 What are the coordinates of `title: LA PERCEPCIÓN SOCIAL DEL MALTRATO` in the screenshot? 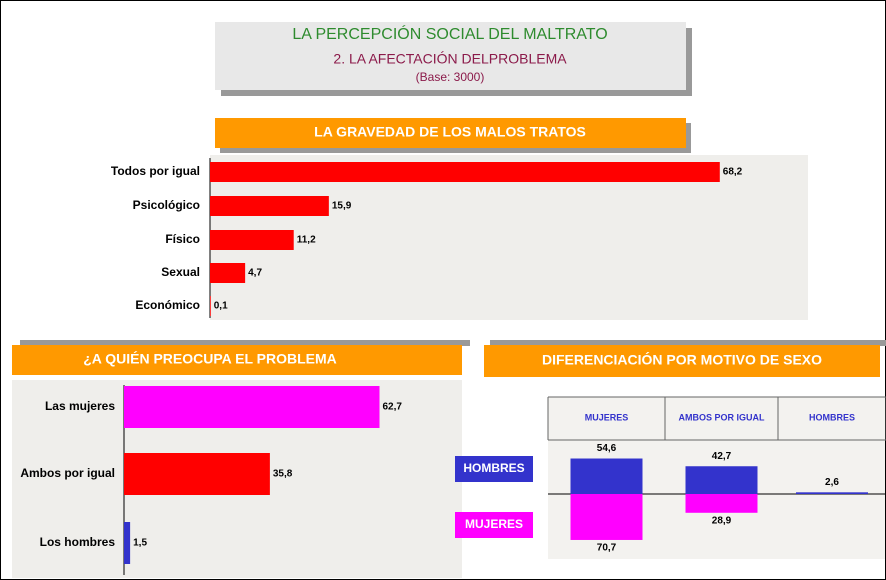 It's located at (449, 33).